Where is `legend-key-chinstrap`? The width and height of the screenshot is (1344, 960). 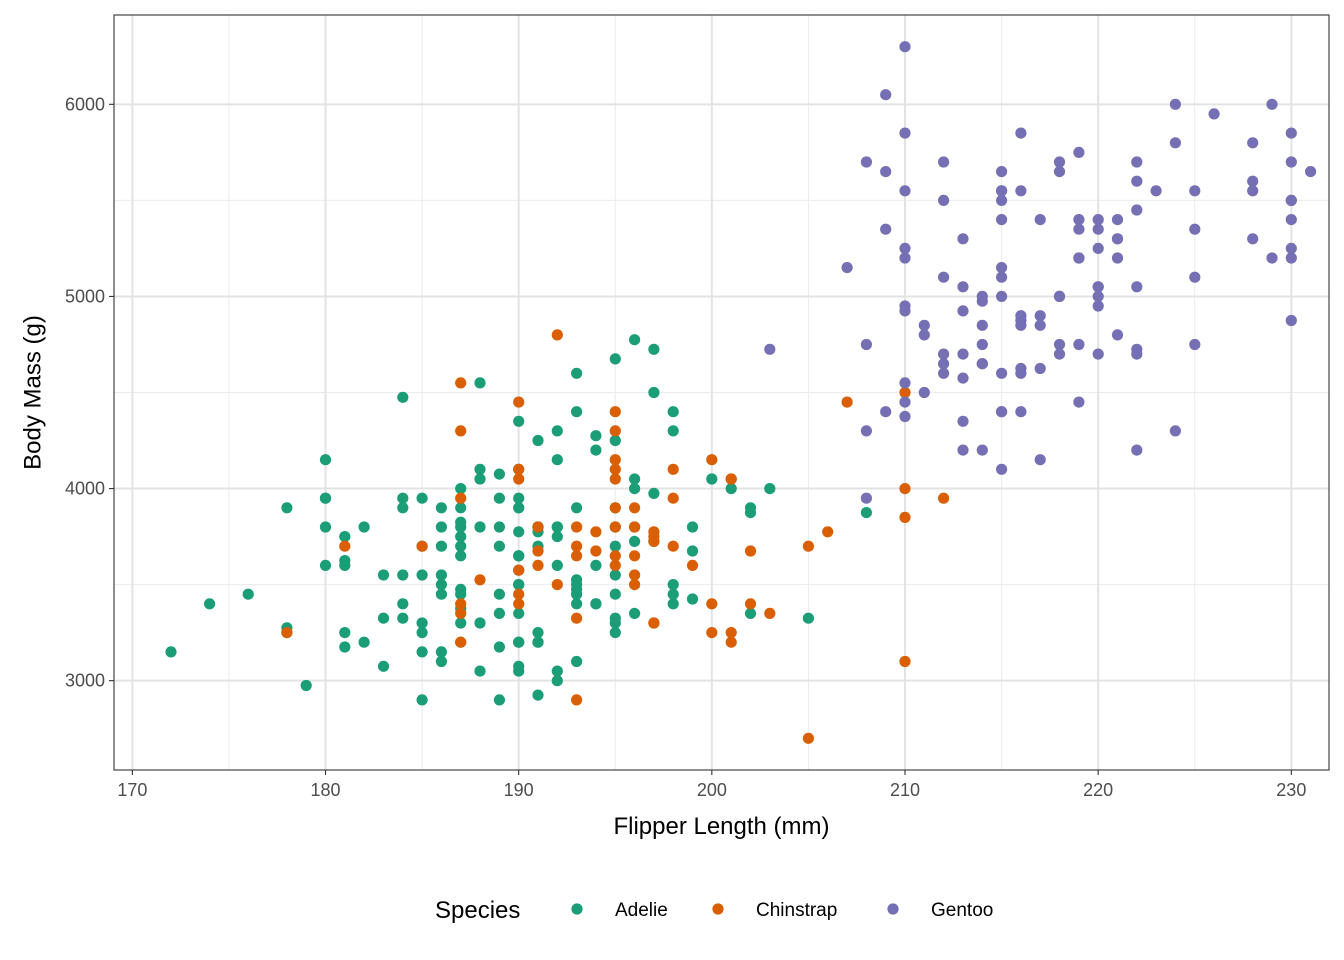
legend-key-chinstrap is located at coordinates (718, 909).